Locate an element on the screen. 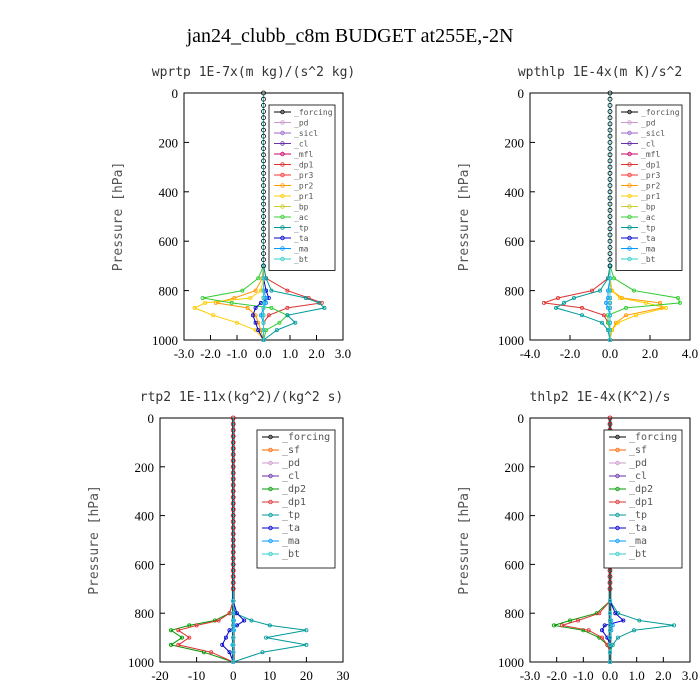 The height and width of the screenshot is (700, 700). y-tick-label: 0 is located at coordinates (521, 93).